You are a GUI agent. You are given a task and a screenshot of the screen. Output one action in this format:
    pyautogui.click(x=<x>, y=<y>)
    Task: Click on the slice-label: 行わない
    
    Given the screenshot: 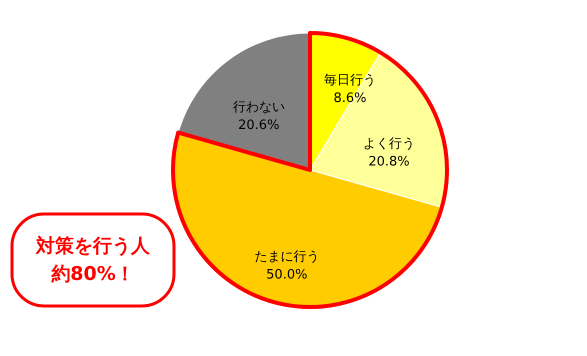 What is the action you would take?
    pyautogui.click(x=258, y=108)
    